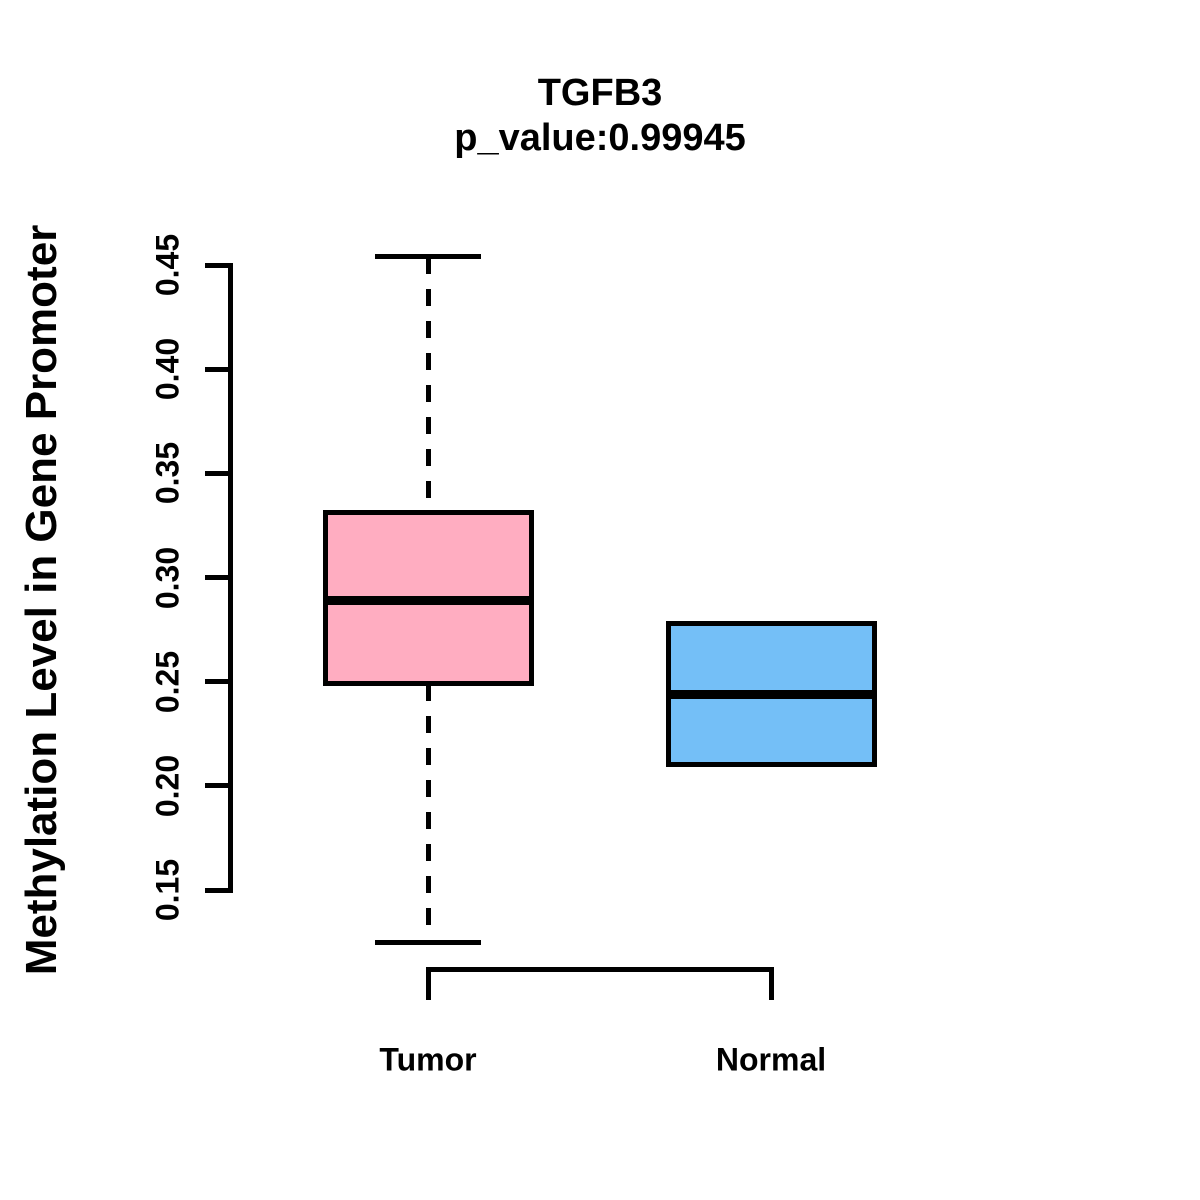  I want to click on x-axis-line, so click(599, 969).